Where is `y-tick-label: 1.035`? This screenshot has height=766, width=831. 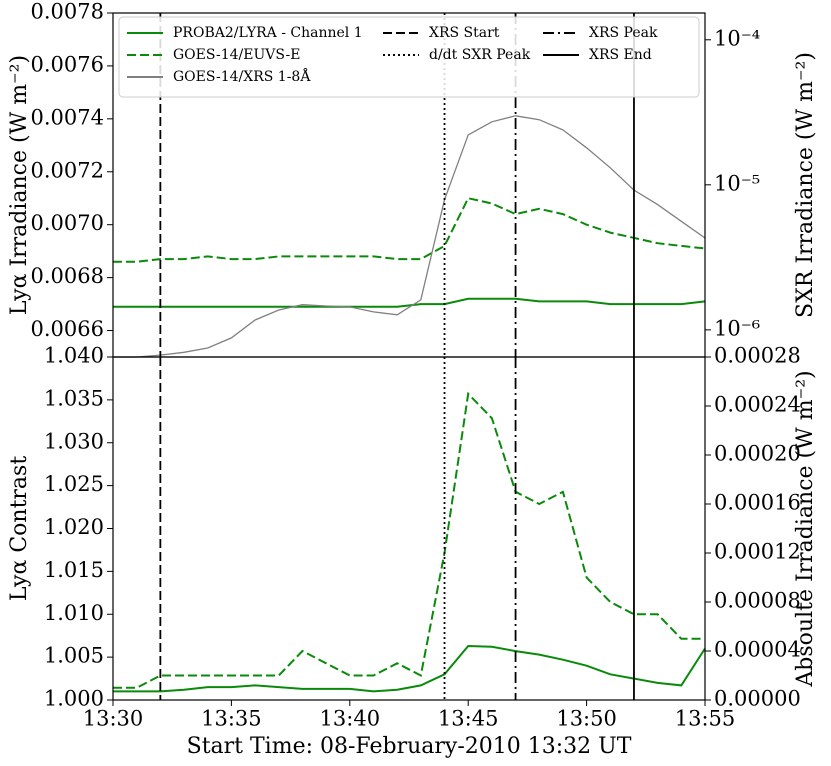 y-tick-label: 1.035 is located at coordinates (74, 398).